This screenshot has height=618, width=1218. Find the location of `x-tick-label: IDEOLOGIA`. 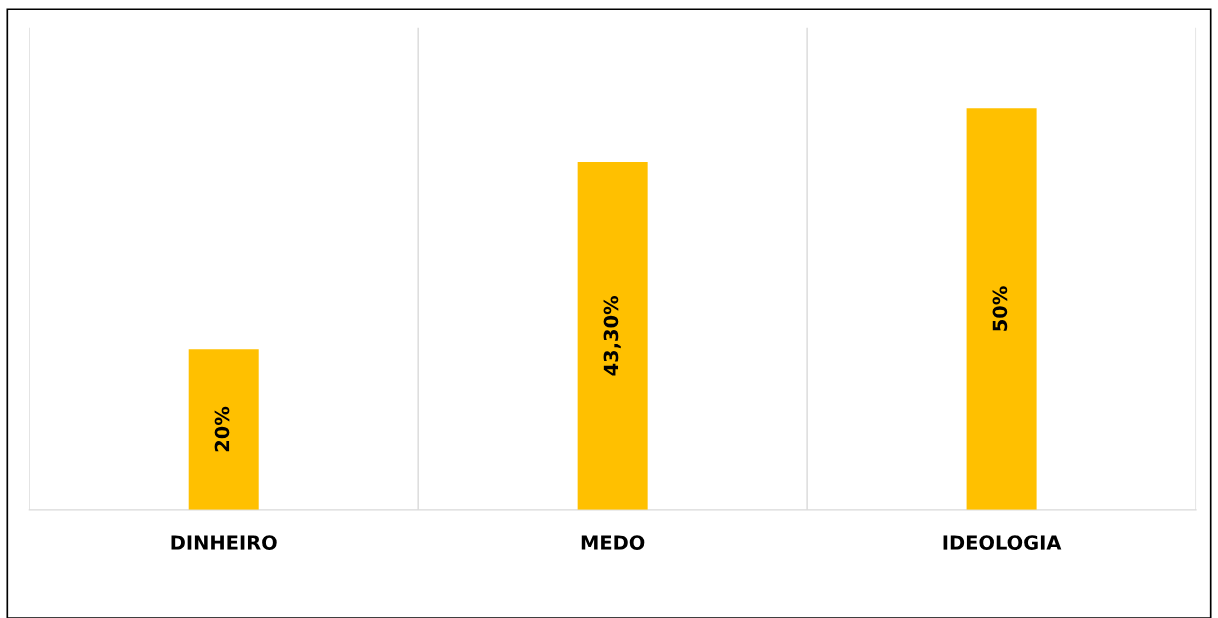

x-tick-label: IDEOLOGIA is located at coordinates (1002, 542).